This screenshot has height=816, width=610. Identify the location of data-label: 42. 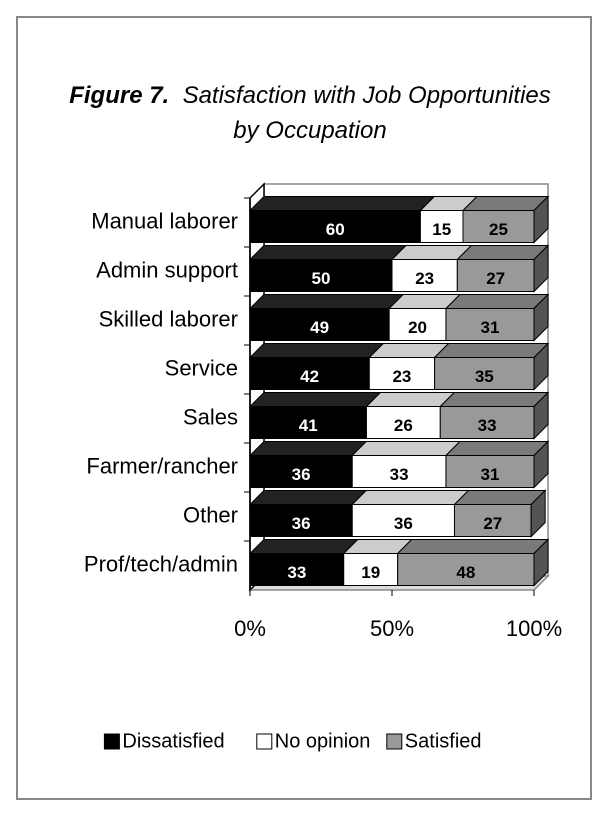
(309, 376).